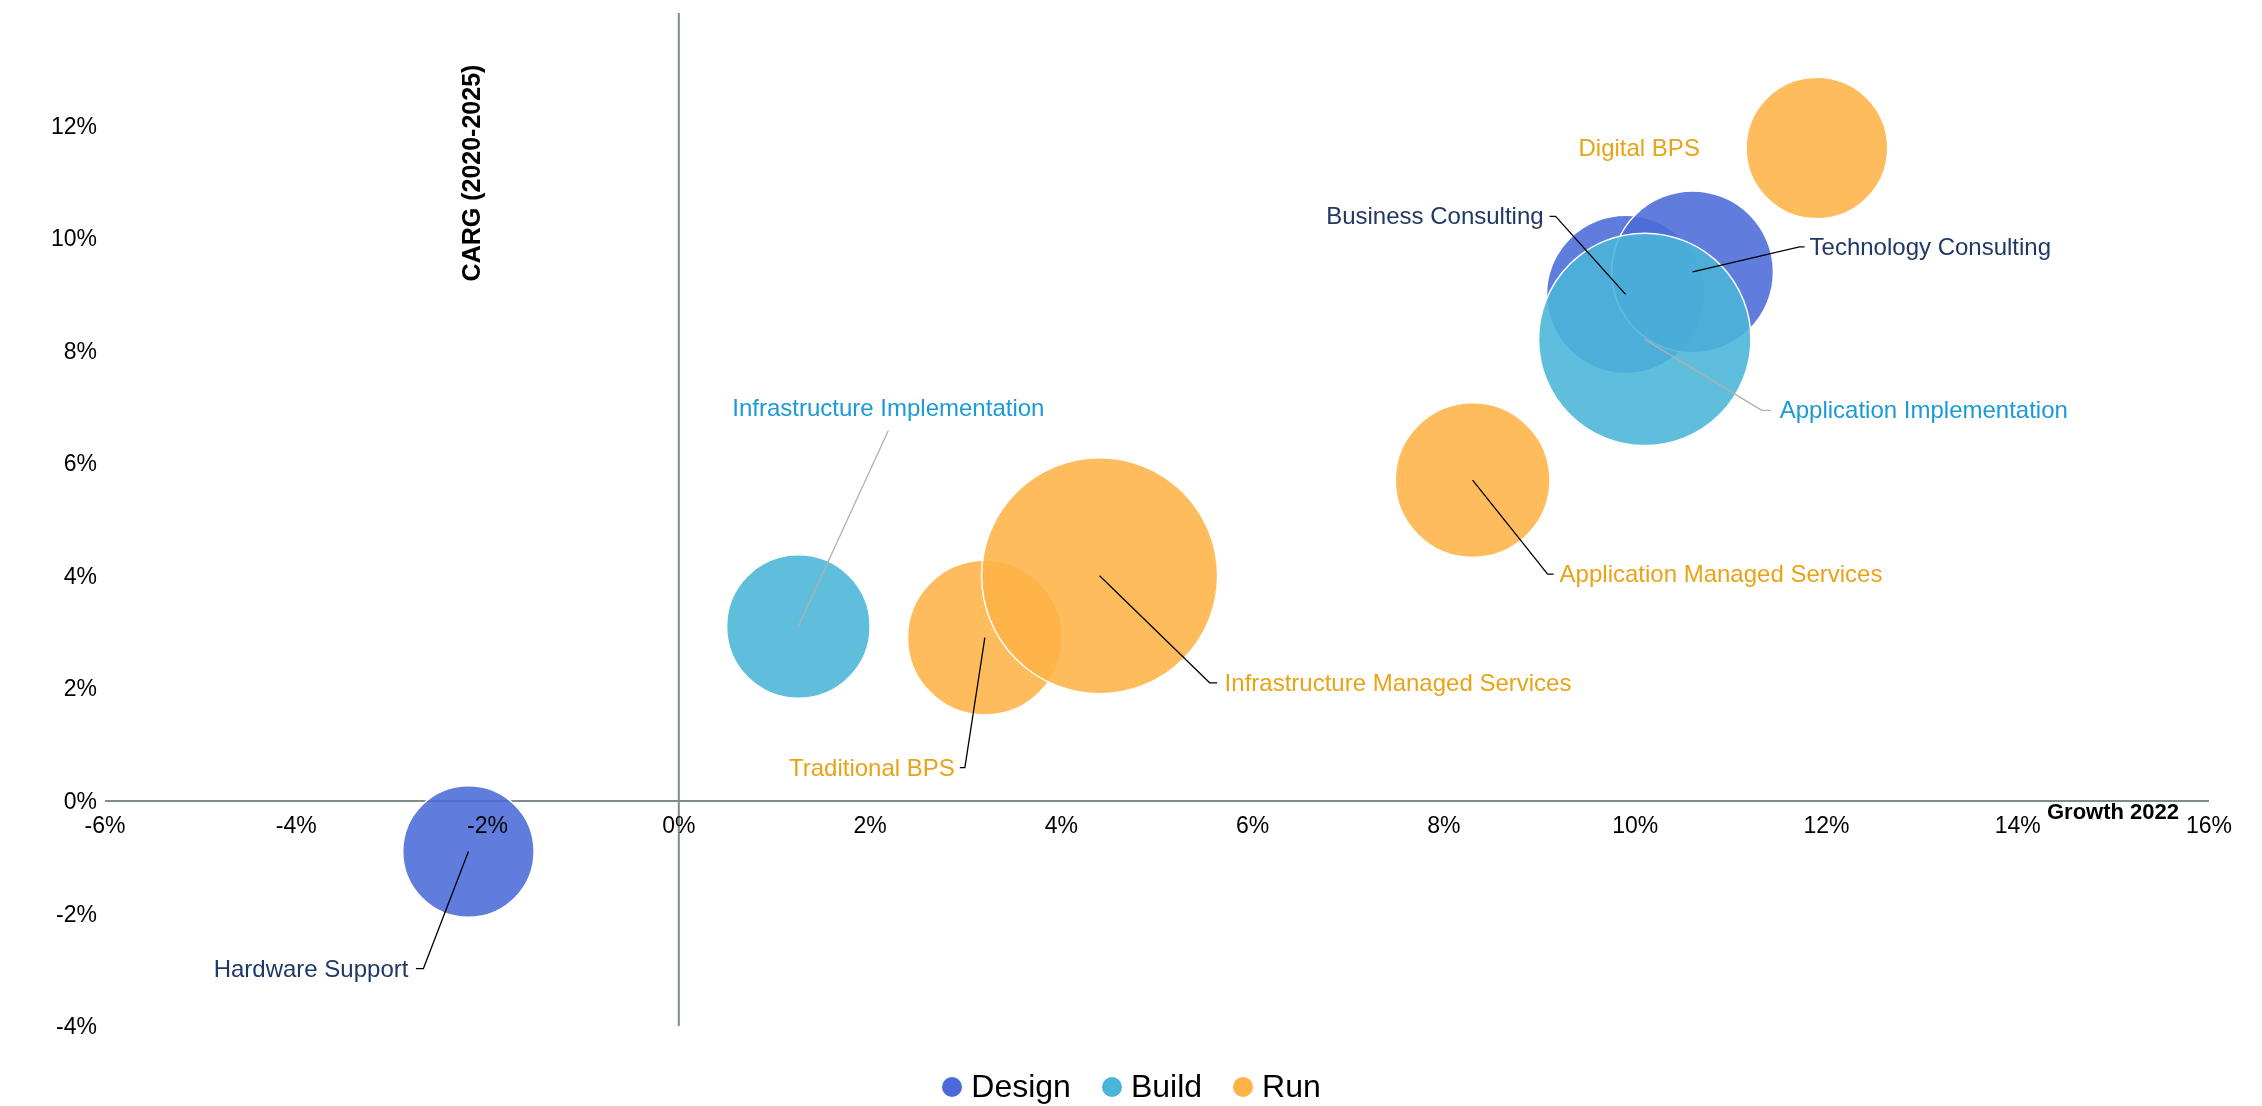 The image size is (2262, 1106). What do you see at coordinates (2209, 824) in the screenshot?
I see `x-tick-label: 16%` at bounding box center [2209, 824].